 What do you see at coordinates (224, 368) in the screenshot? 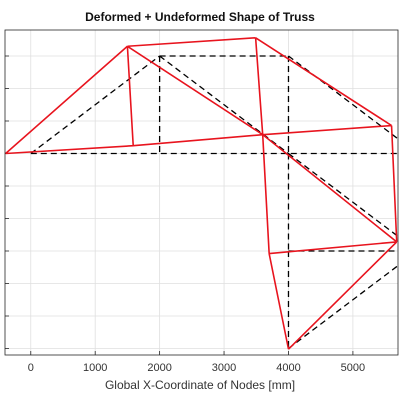
I see `x-tick-label: 3000` at bounding box center [224, 368].